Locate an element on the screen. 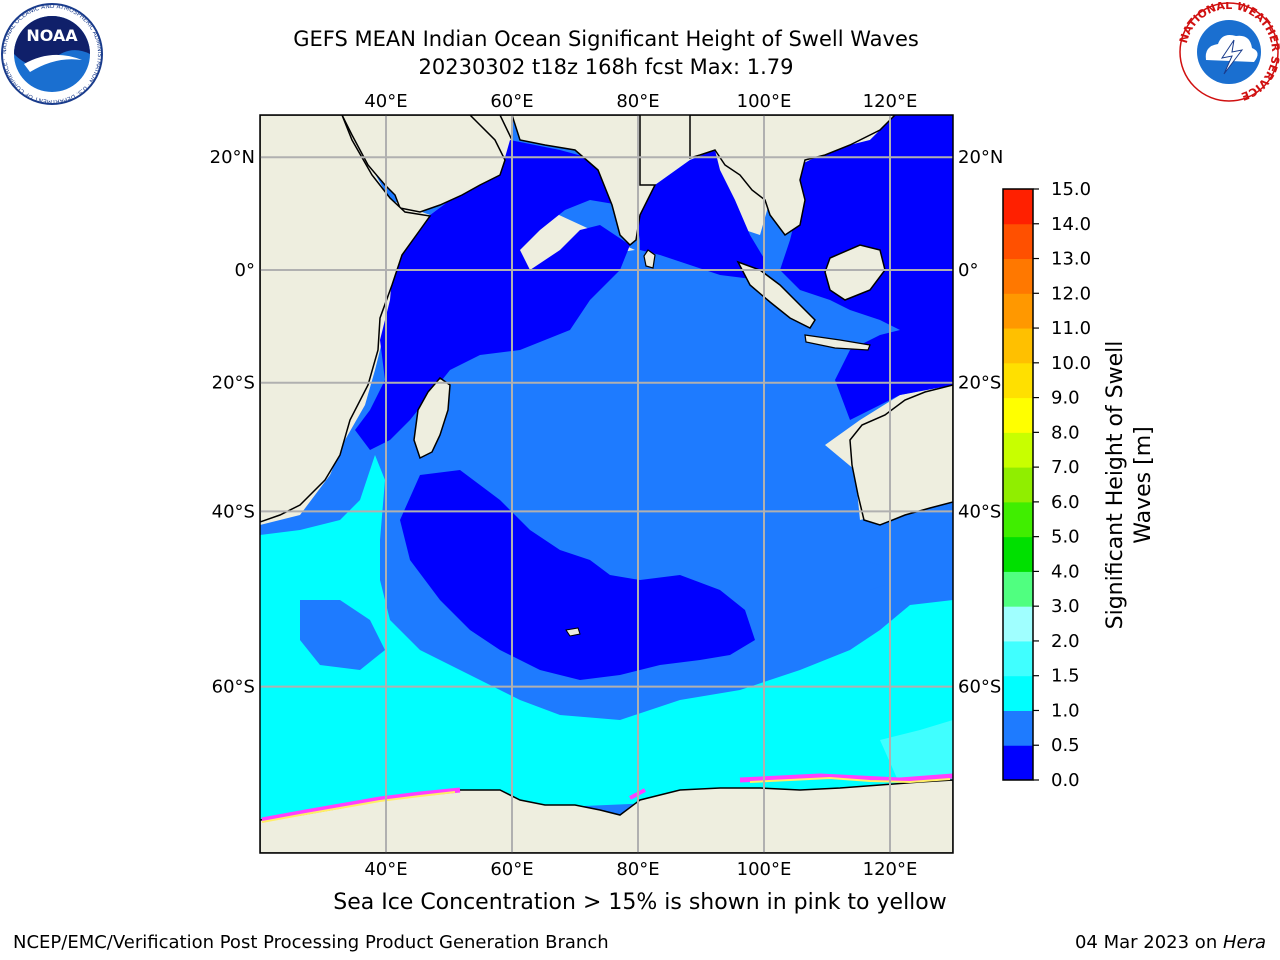 This screenshot has height=960, width=1280. lat-tick-label-left: 20°N is located at coordinates (232, 157).